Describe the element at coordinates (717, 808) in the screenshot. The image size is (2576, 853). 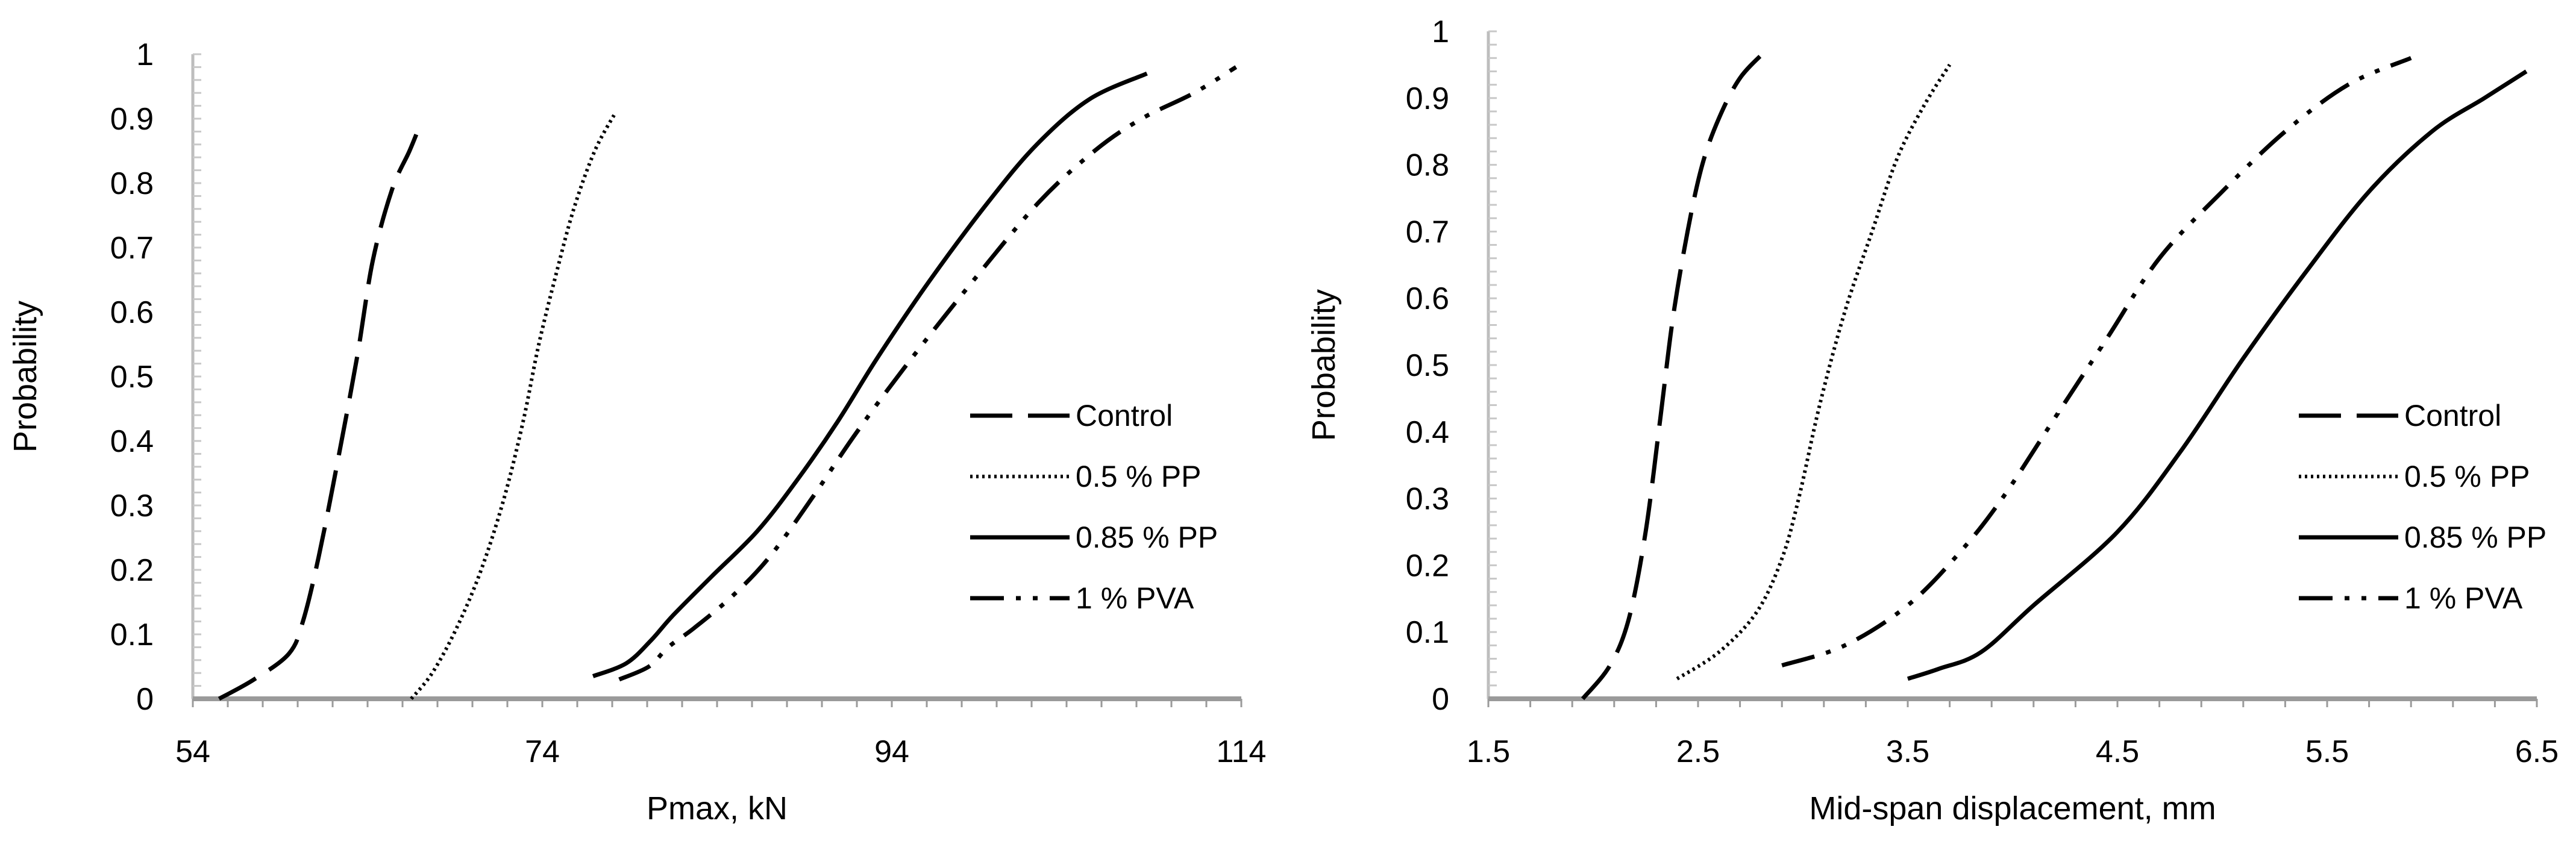
I see `x-axis-title: Pmax, kN` at that location.